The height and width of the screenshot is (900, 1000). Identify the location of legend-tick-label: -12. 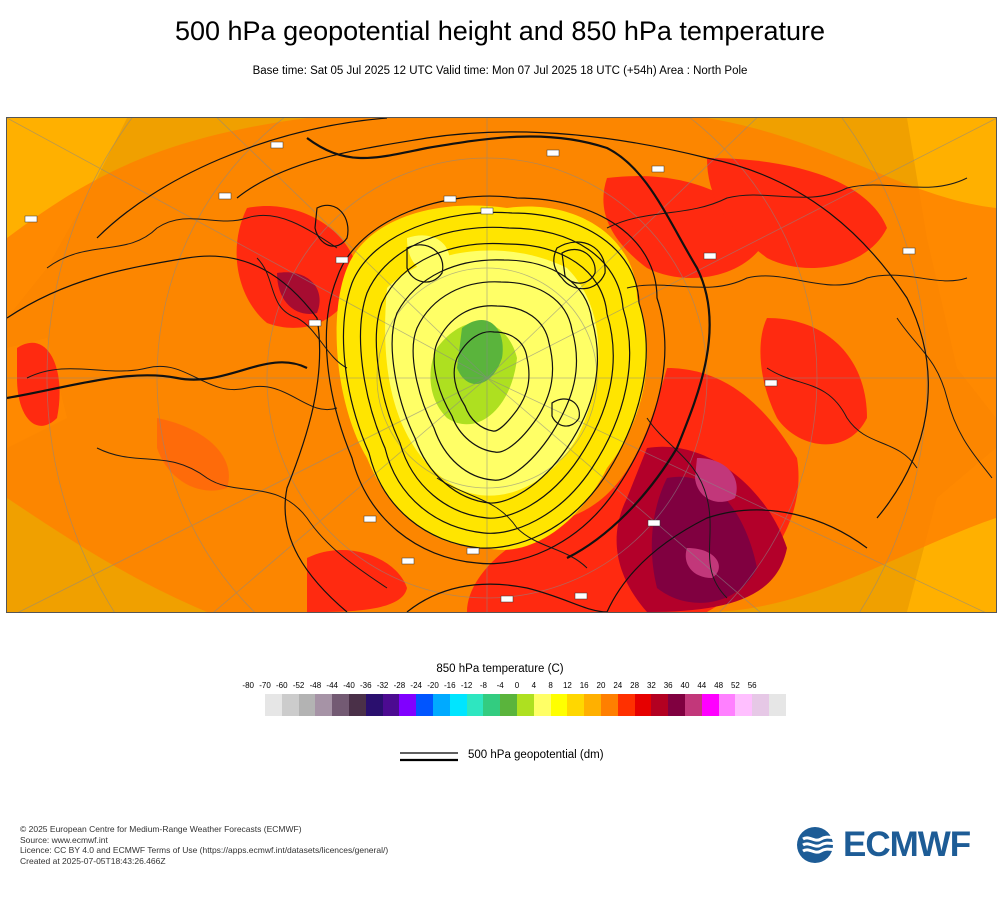
(466, 685).